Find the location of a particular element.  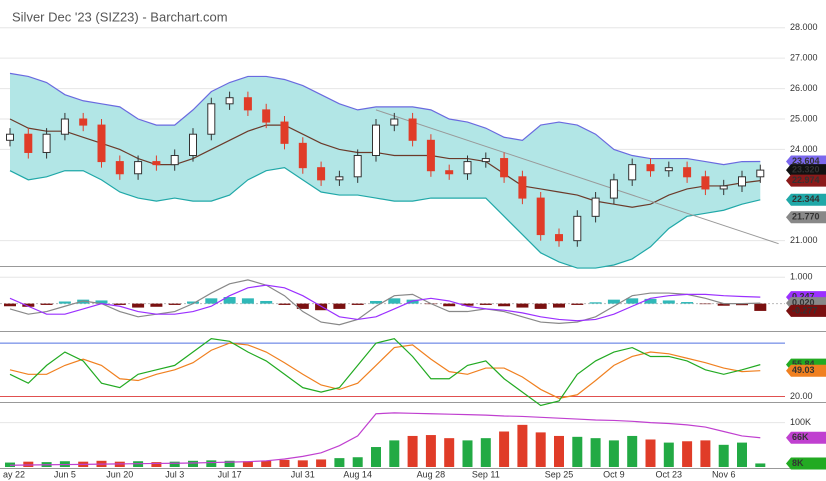

x-tick-label: Aug 28 is located at coordinates (431, 474).